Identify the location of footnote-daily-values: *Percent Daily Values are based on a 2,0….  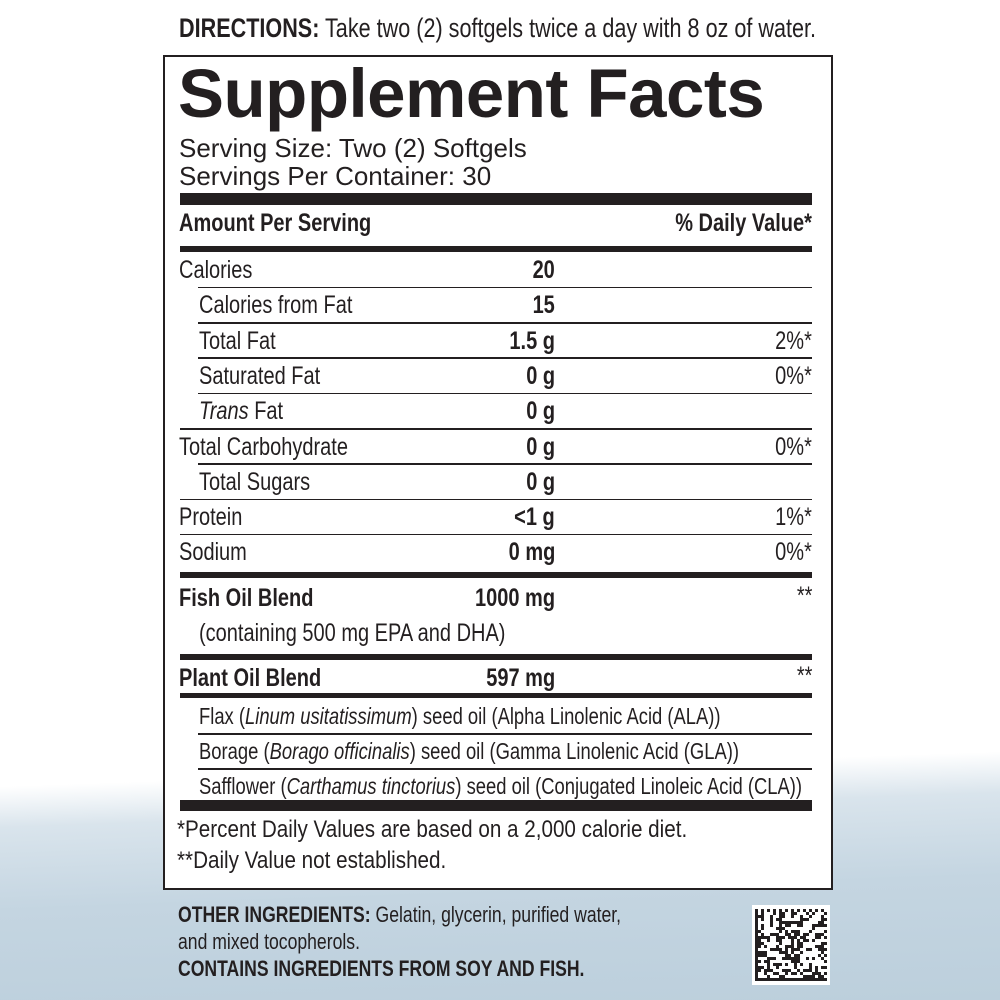
(432, 829).